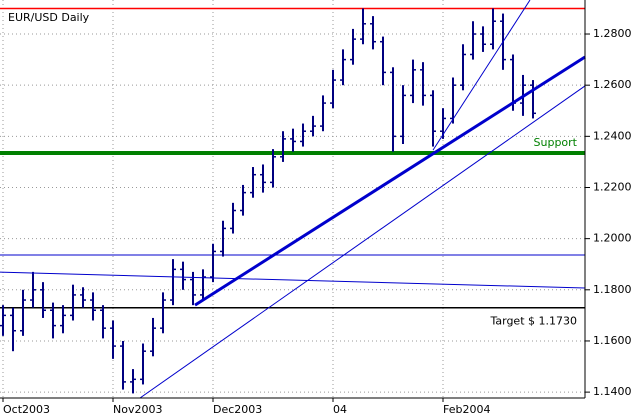 The width and height of the screenshot is (640, 420). I want to click on y-tick-label: 1.1600, so click(612, 340).